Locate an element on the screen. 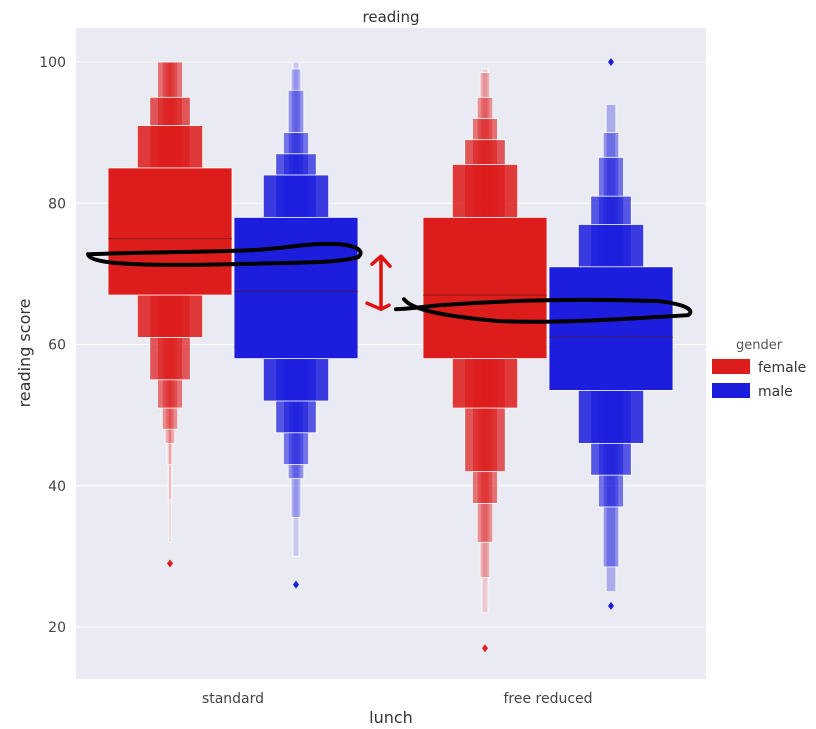  annotation-loop-standard is located at coordinates (224, 254).